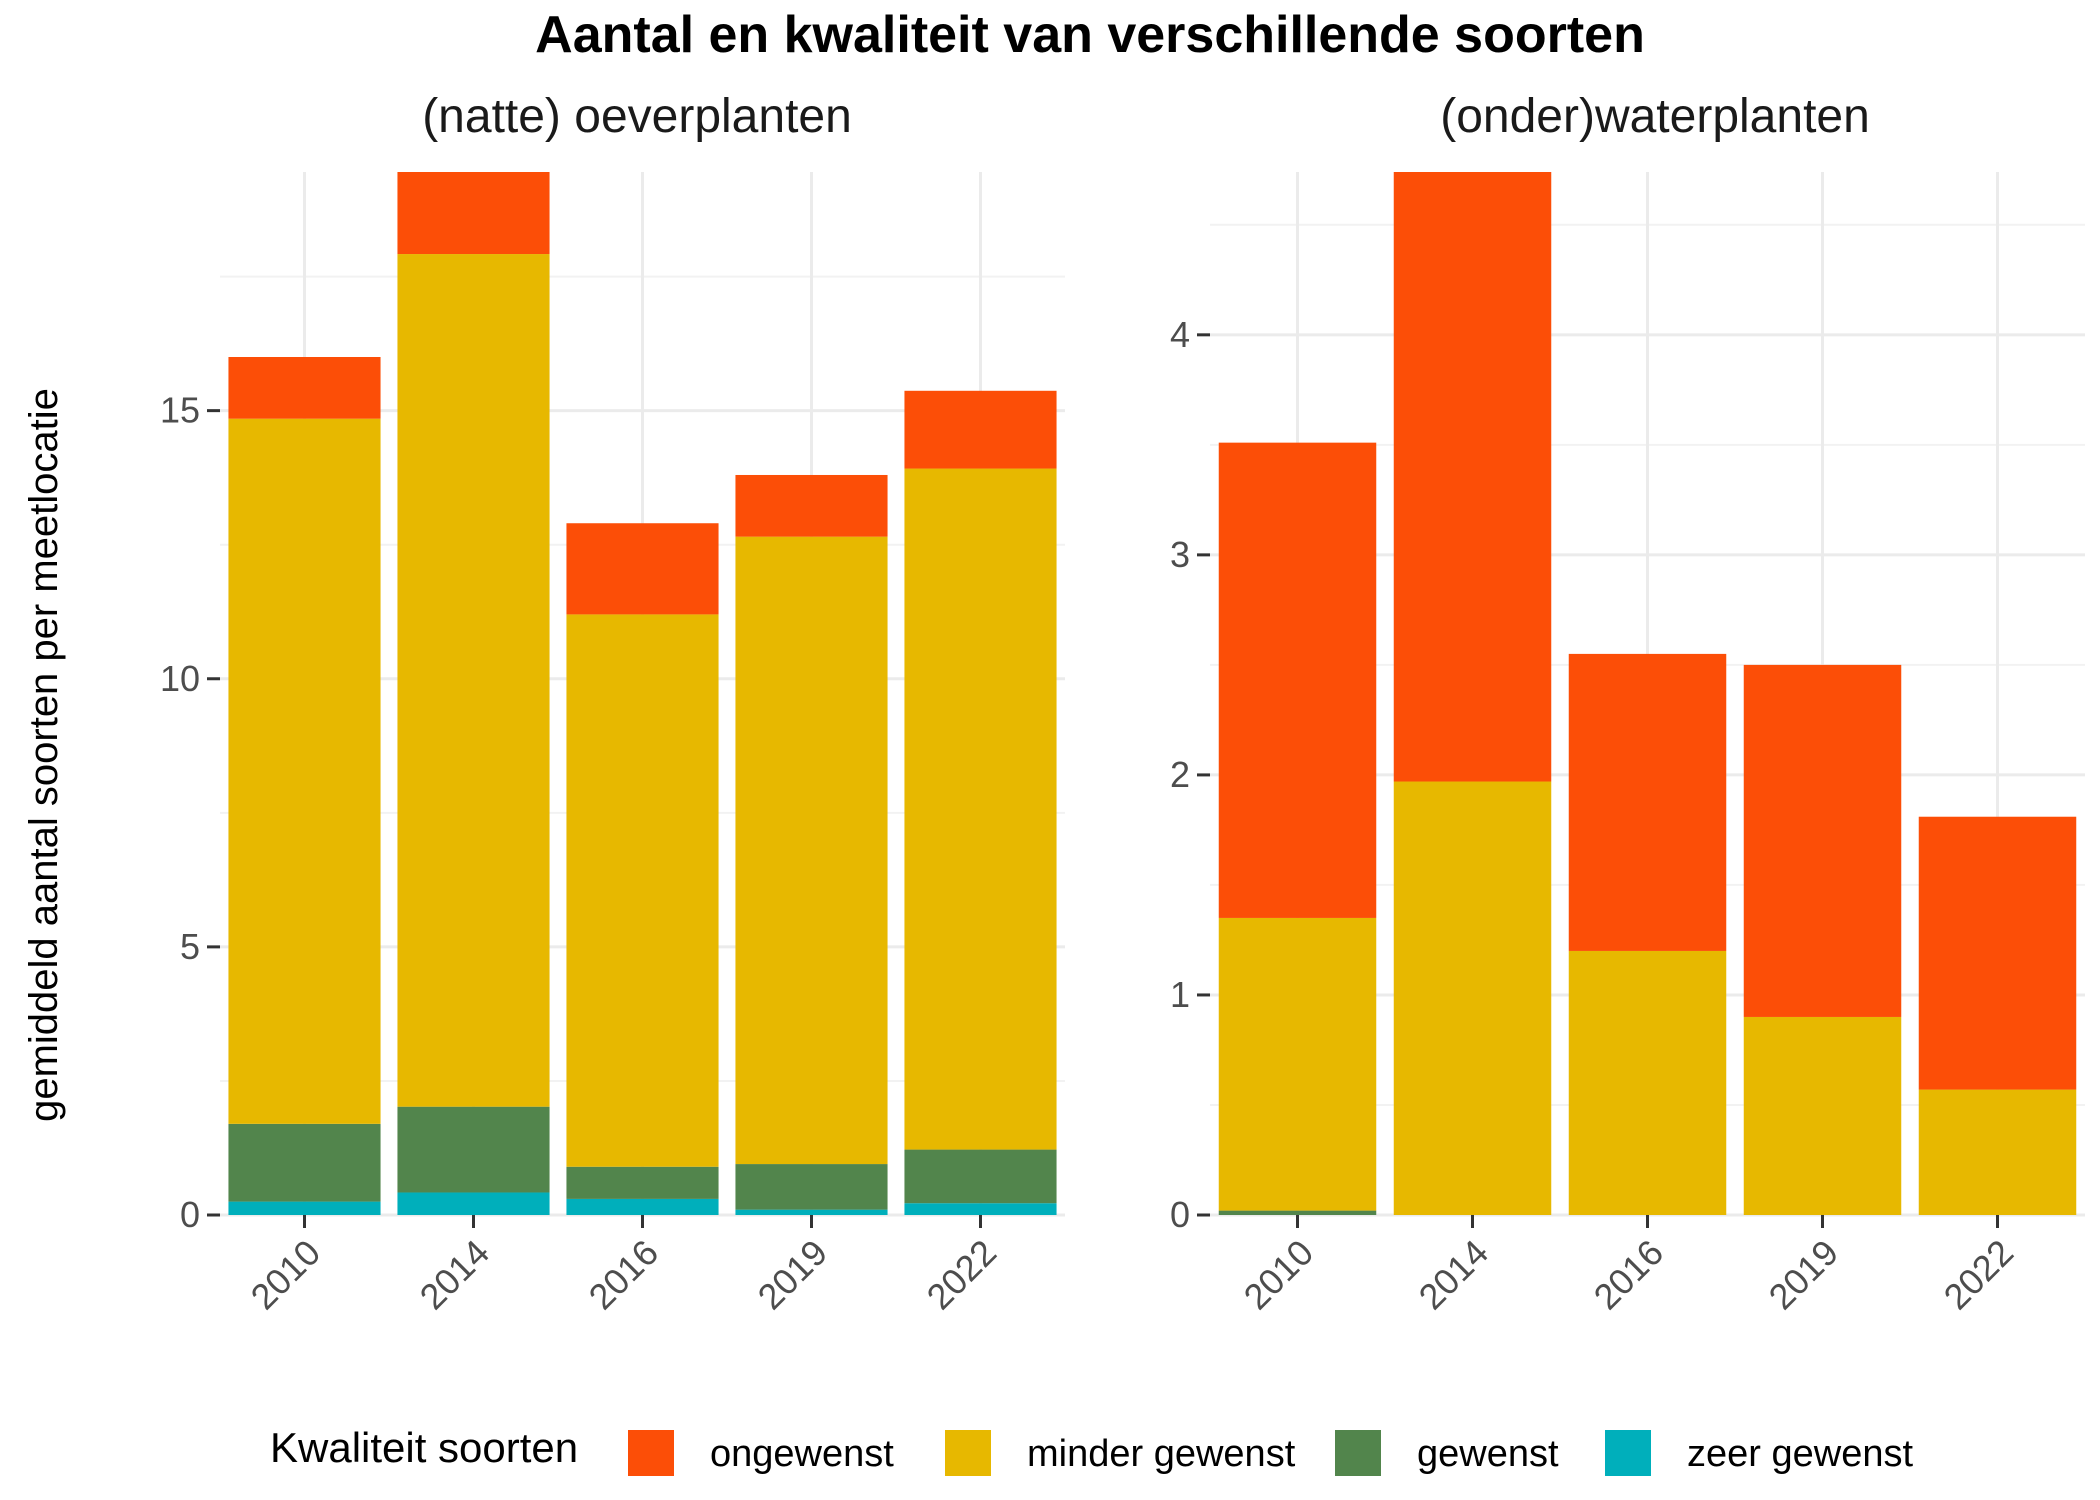  I want to click on bar-gewenst-2022, so click(980, 1176).